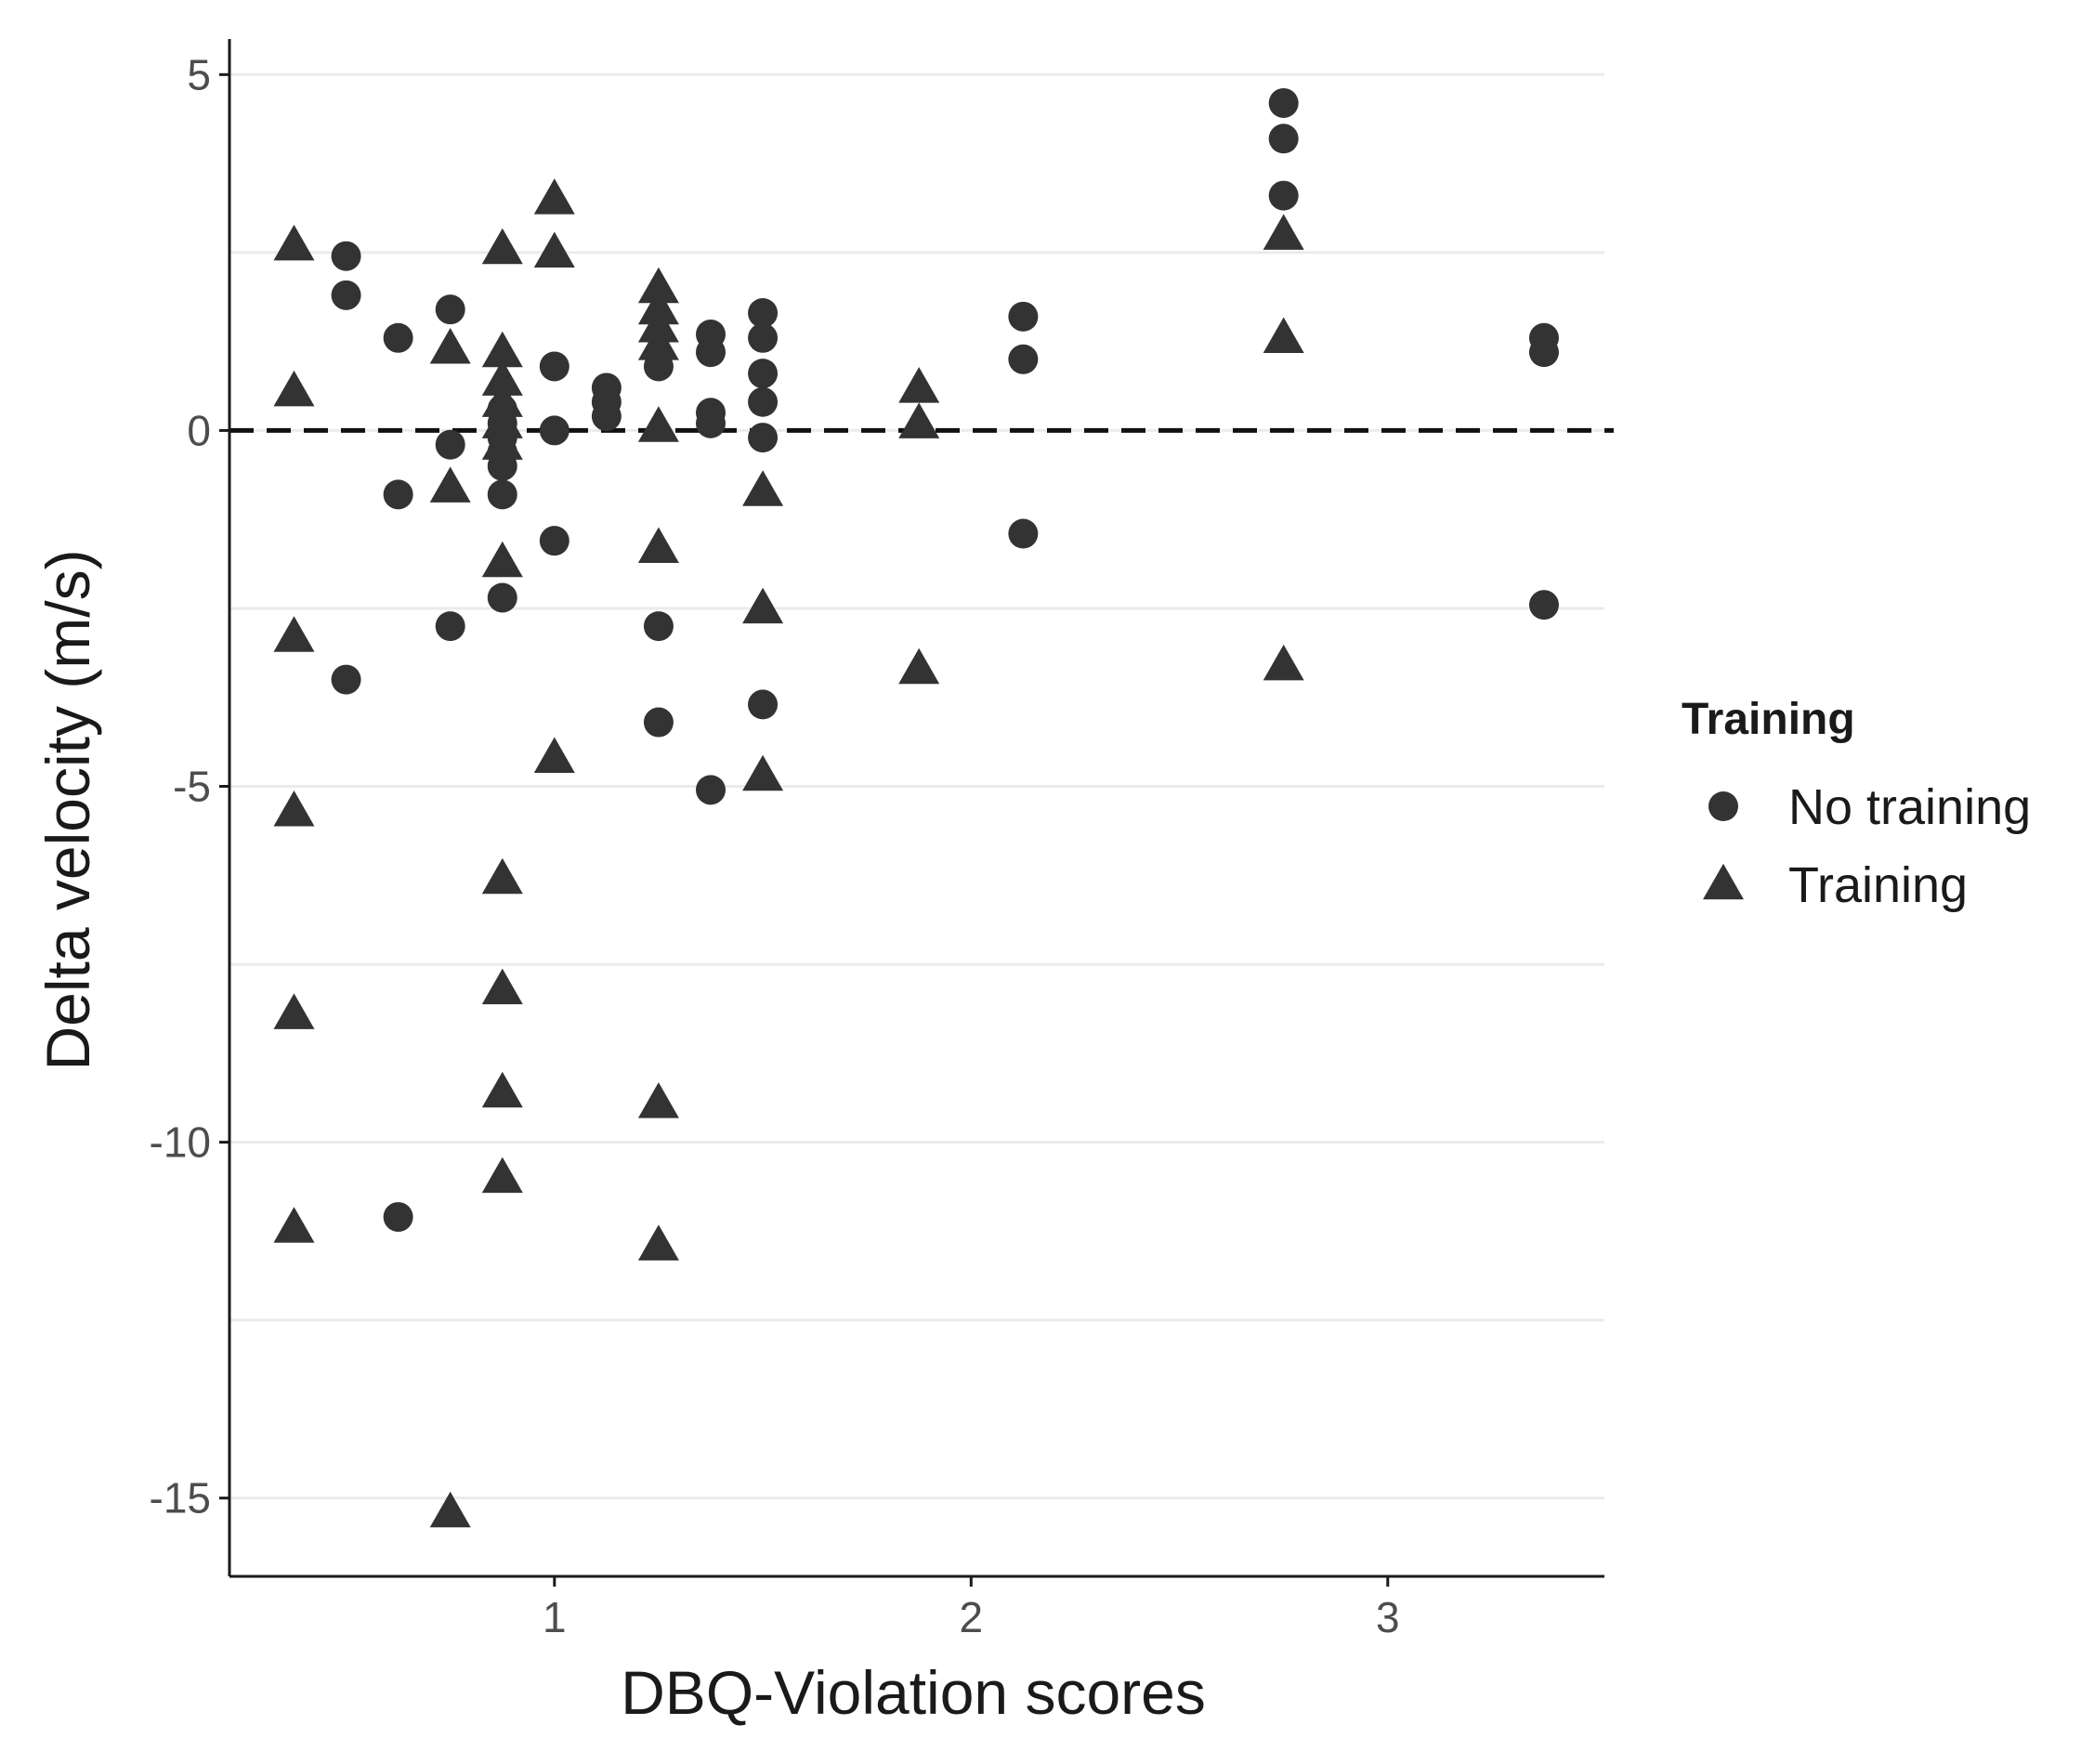 This screenshot has height=1764, width=2081. What do you see at coordinates (192, 787) in the screenshot?
I see `y-tick-label: -5` at bounding box center [192, 787].